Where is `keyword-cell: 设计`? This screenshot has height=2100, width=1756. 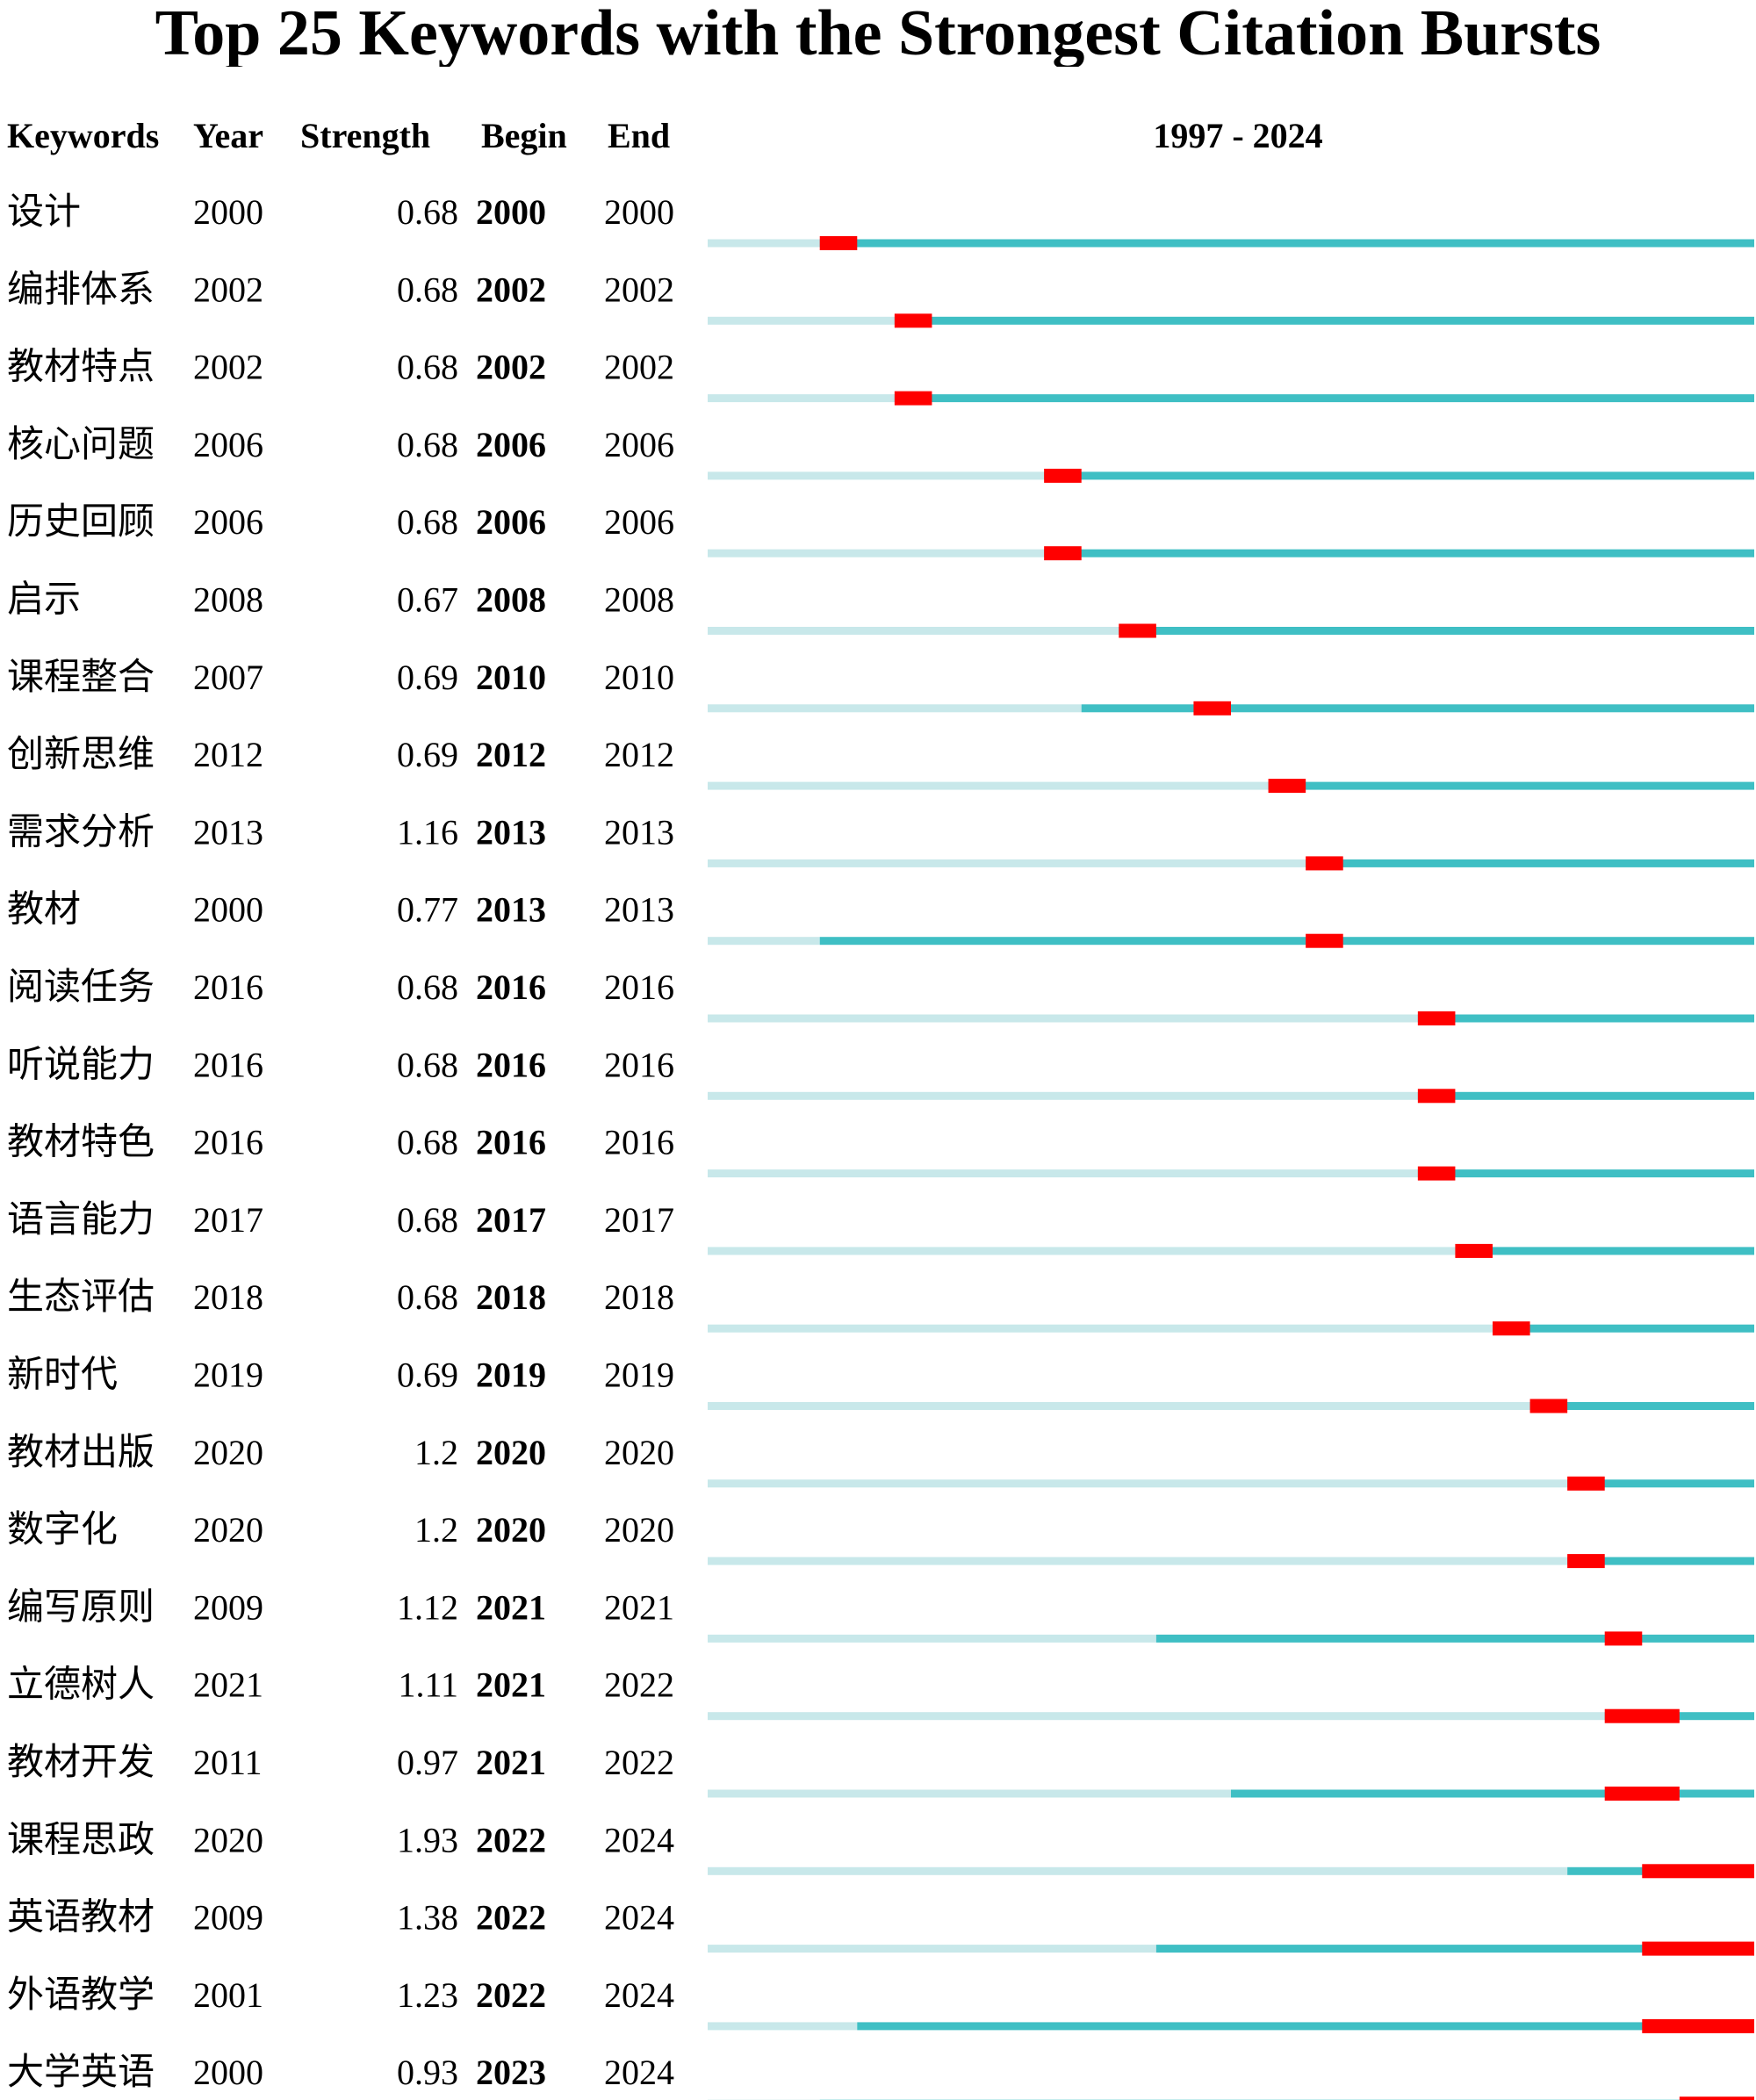
keyword-cell: 设计 is located at coordinates (44, 212).